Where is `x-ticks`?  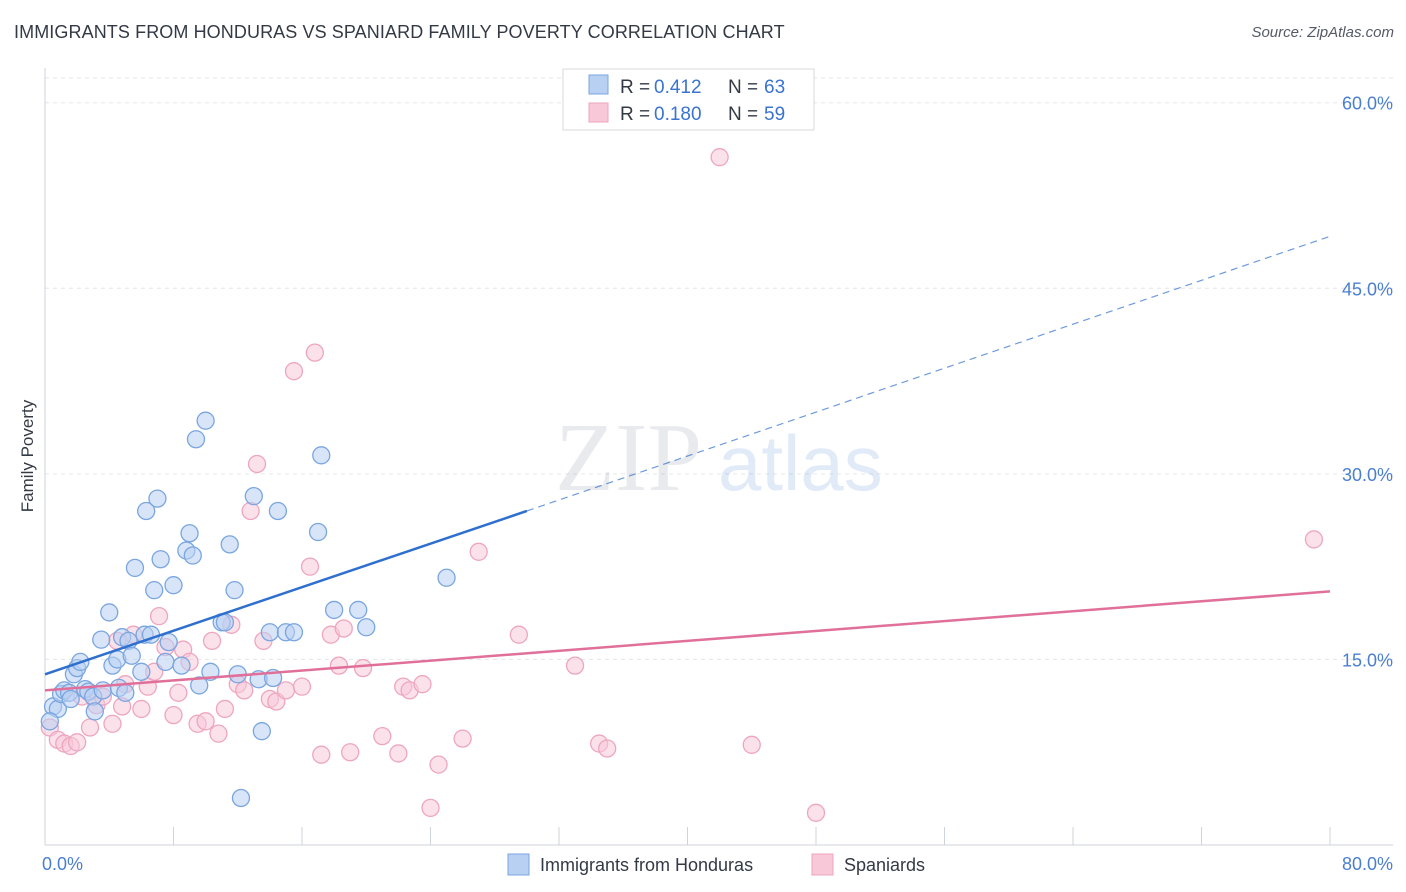
x-ticks is located at coordinates (687, 836).